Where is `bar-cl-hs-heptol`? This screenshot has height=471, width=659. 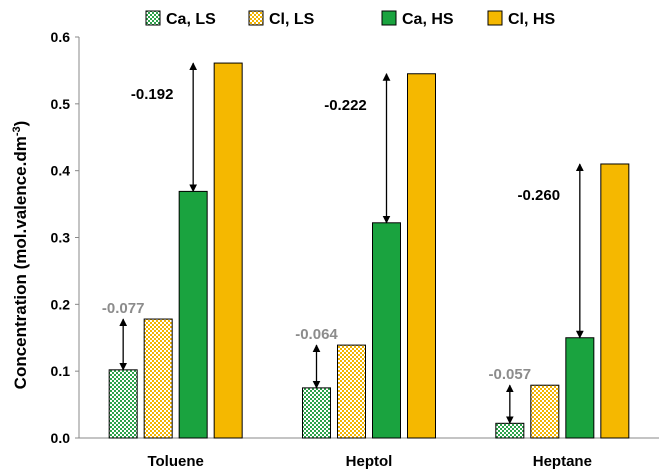
bar-cl-hs-heptol is located at coordinates (421, 256).